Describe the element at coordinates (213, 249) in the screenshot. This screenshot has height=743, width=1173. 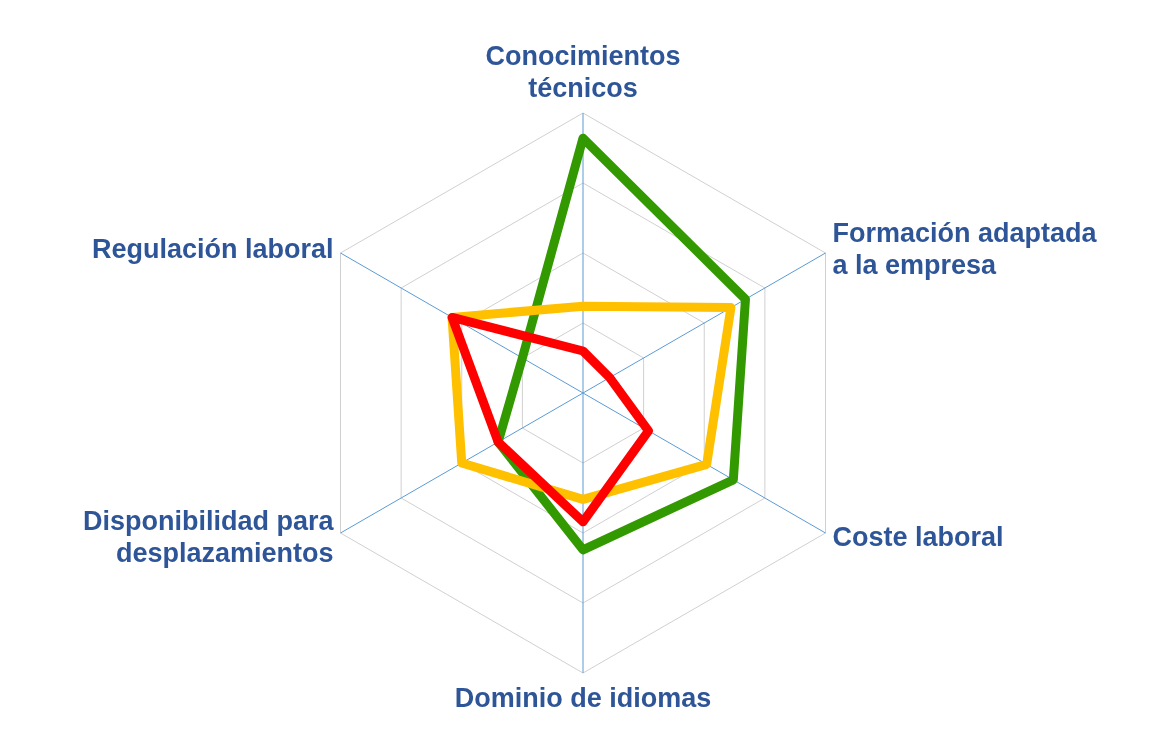
I see `spoke-label: Regulación laboral` at that location.